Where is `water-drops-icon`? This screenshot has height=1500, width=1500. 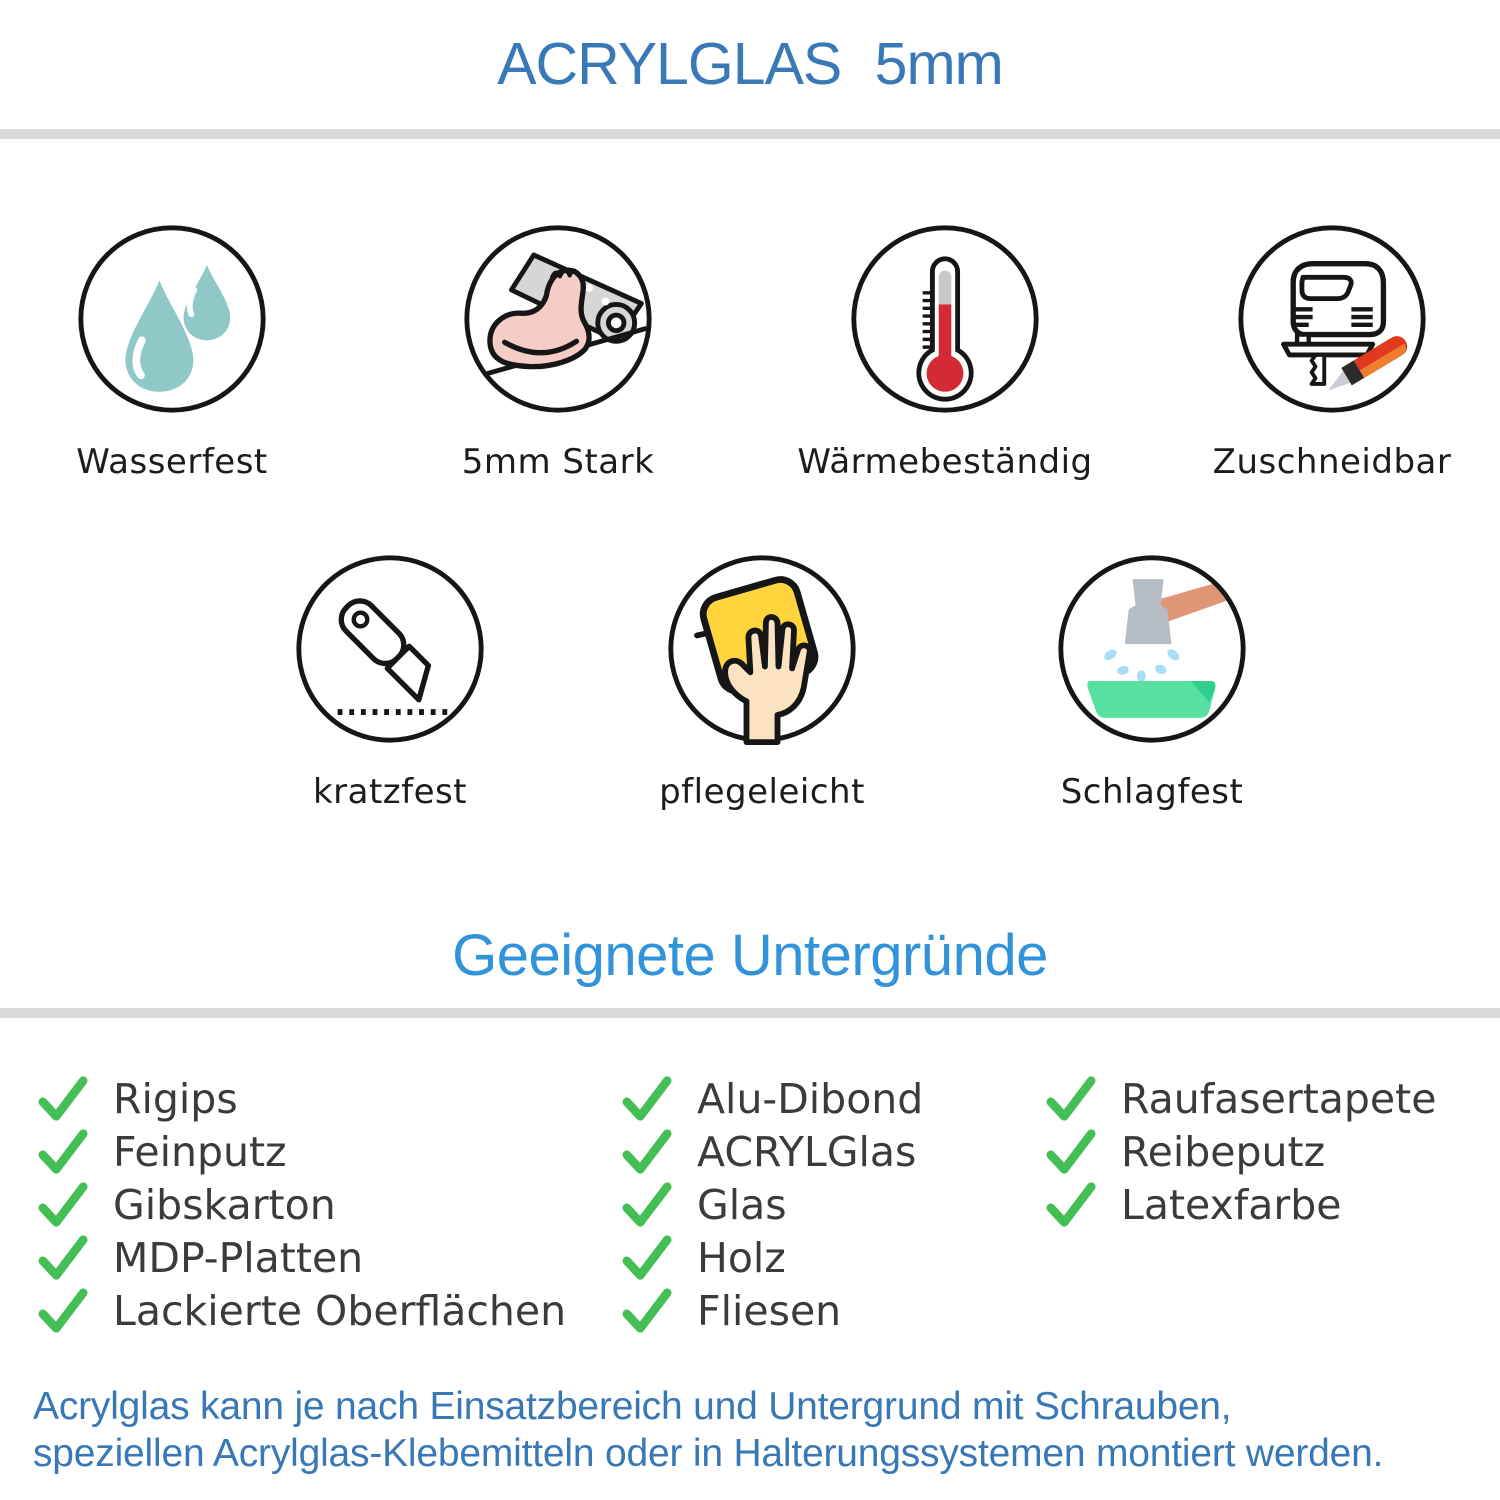 water-drops-icon is located at coordinates (172, 319).